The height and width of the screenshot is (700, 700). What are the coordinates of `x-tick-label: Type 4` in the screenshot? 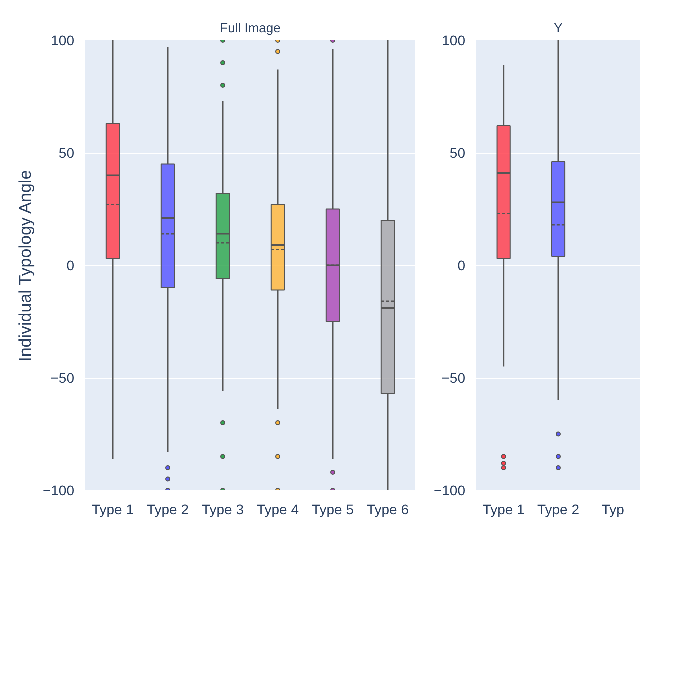 It's located at (278, 510).